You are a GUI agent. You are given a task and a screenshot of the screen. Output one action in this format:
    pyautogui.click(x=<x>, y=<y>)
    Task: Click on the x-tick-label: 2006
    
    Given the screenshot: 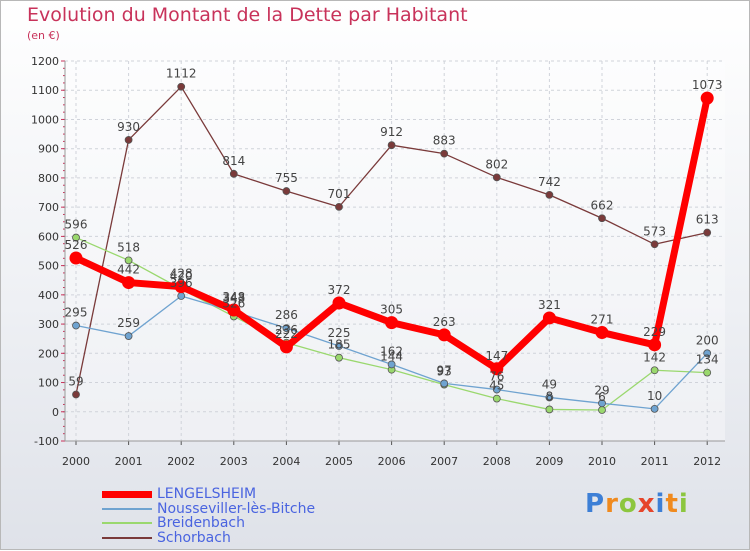 What is the action you would take?
    pyautogui.click(x=392, y=461)
    